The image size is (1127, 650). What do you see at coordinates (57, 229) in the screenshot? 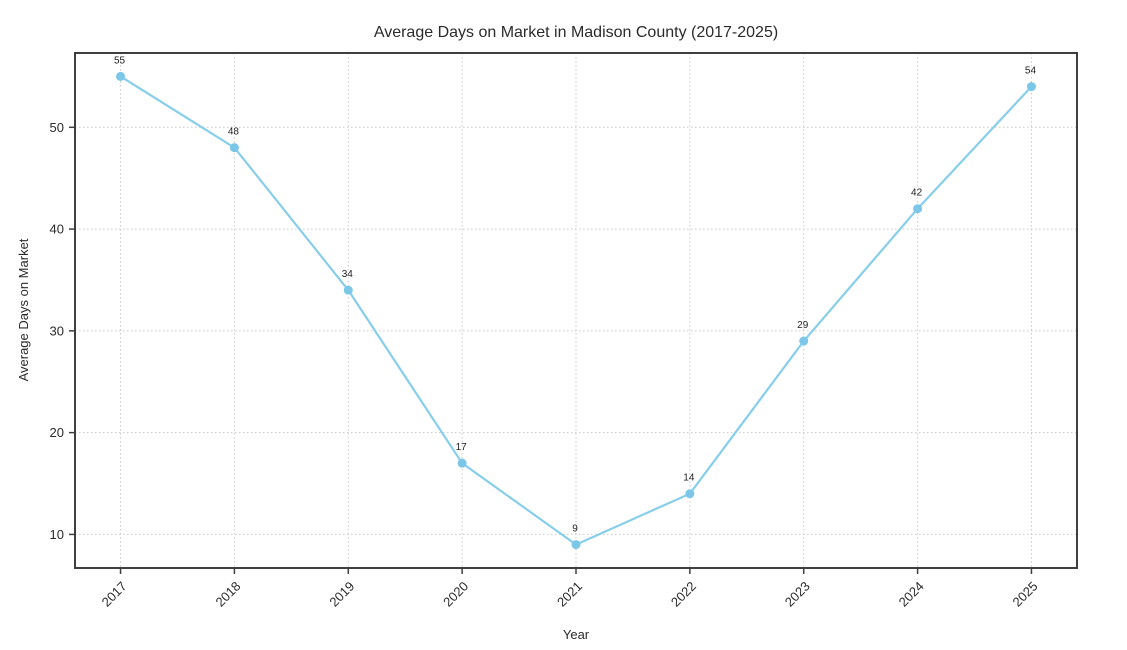
I see `y-tick-label: 40` at bounding box center [57, 229].